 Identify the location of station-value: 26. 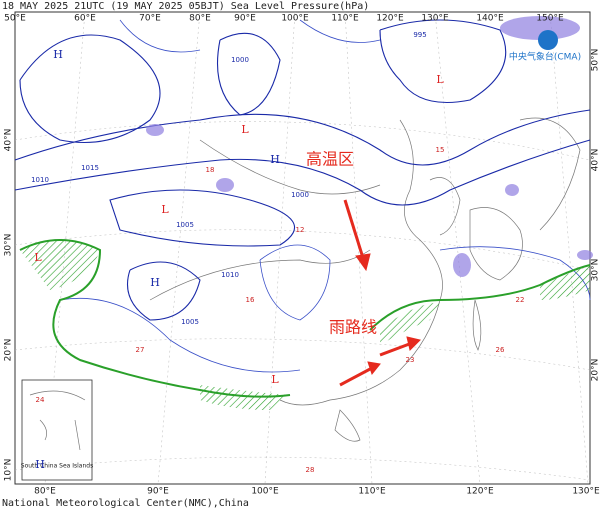
(500, 350).